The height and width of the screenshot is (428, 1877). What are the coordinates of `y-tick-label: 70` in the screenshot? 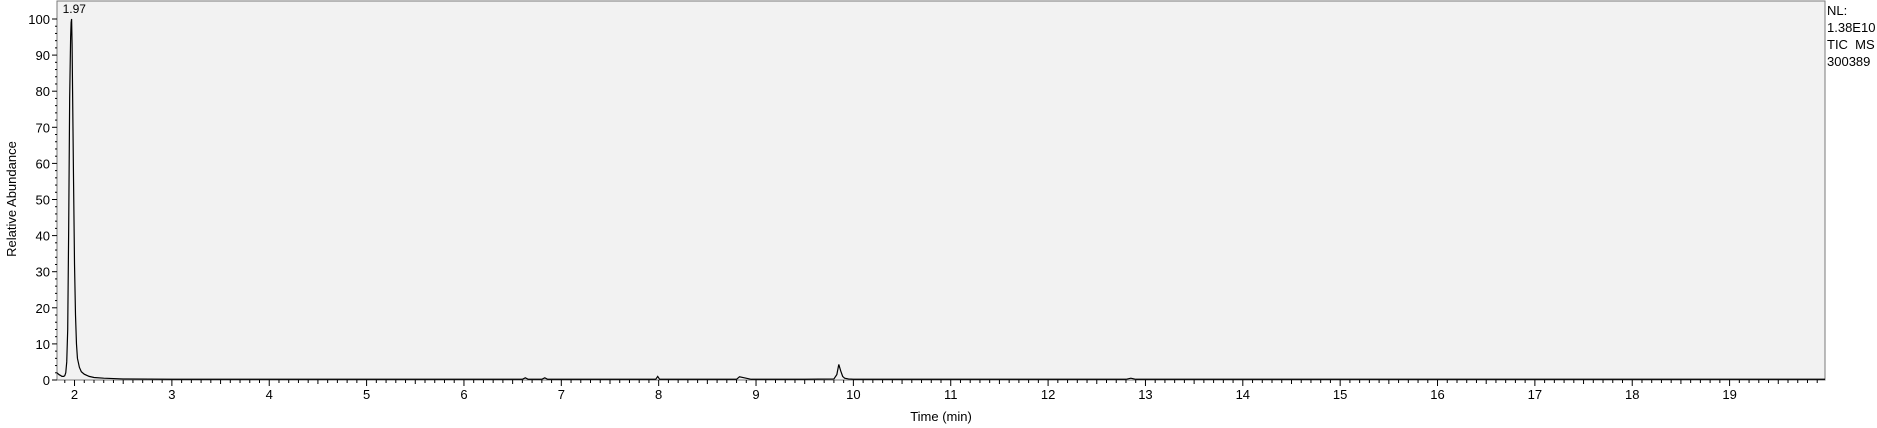 It's located at (43, 127).